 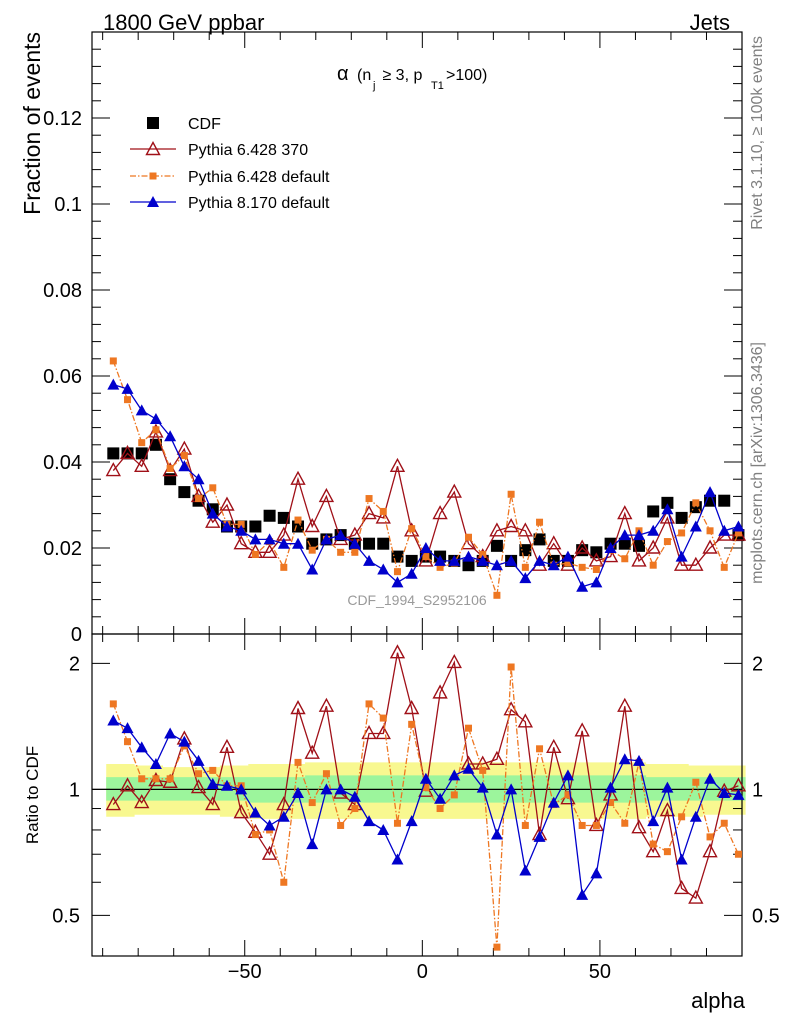 I want to click on legend-label-p8-default: Pythia 8.170 default, so click(x=259, y=203).